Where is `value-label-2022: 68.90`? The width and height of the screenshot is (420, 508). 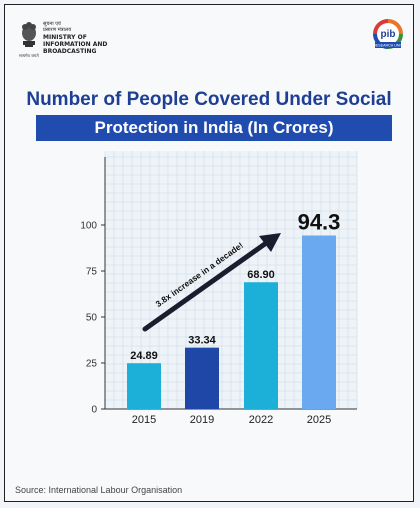 value-label-2022: 68.90 is located at coordinates (261, 275).